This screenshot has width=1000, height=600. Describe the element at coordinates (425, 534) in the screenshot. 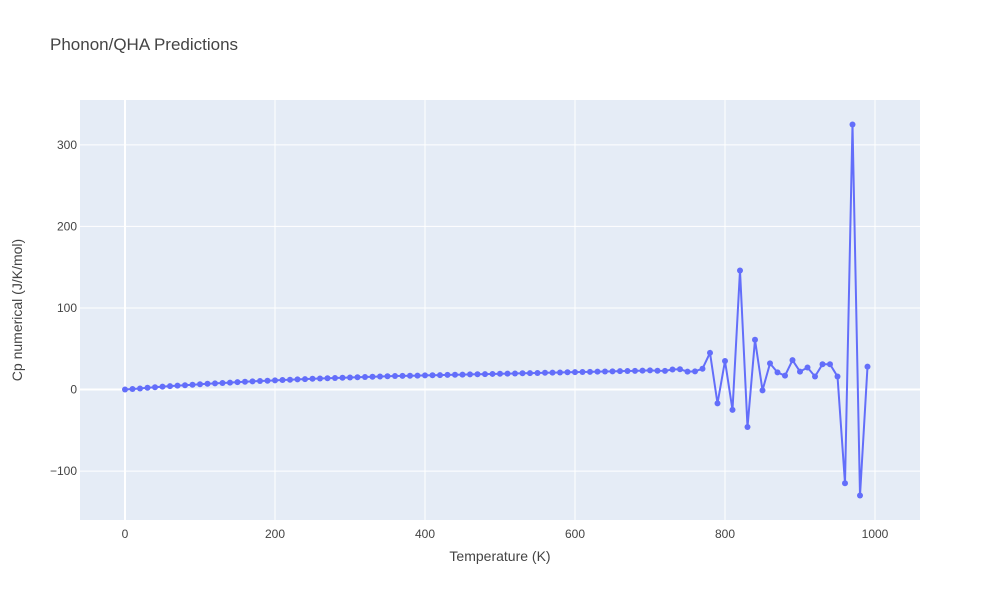

I see `x-tick-label: 400` at that location.